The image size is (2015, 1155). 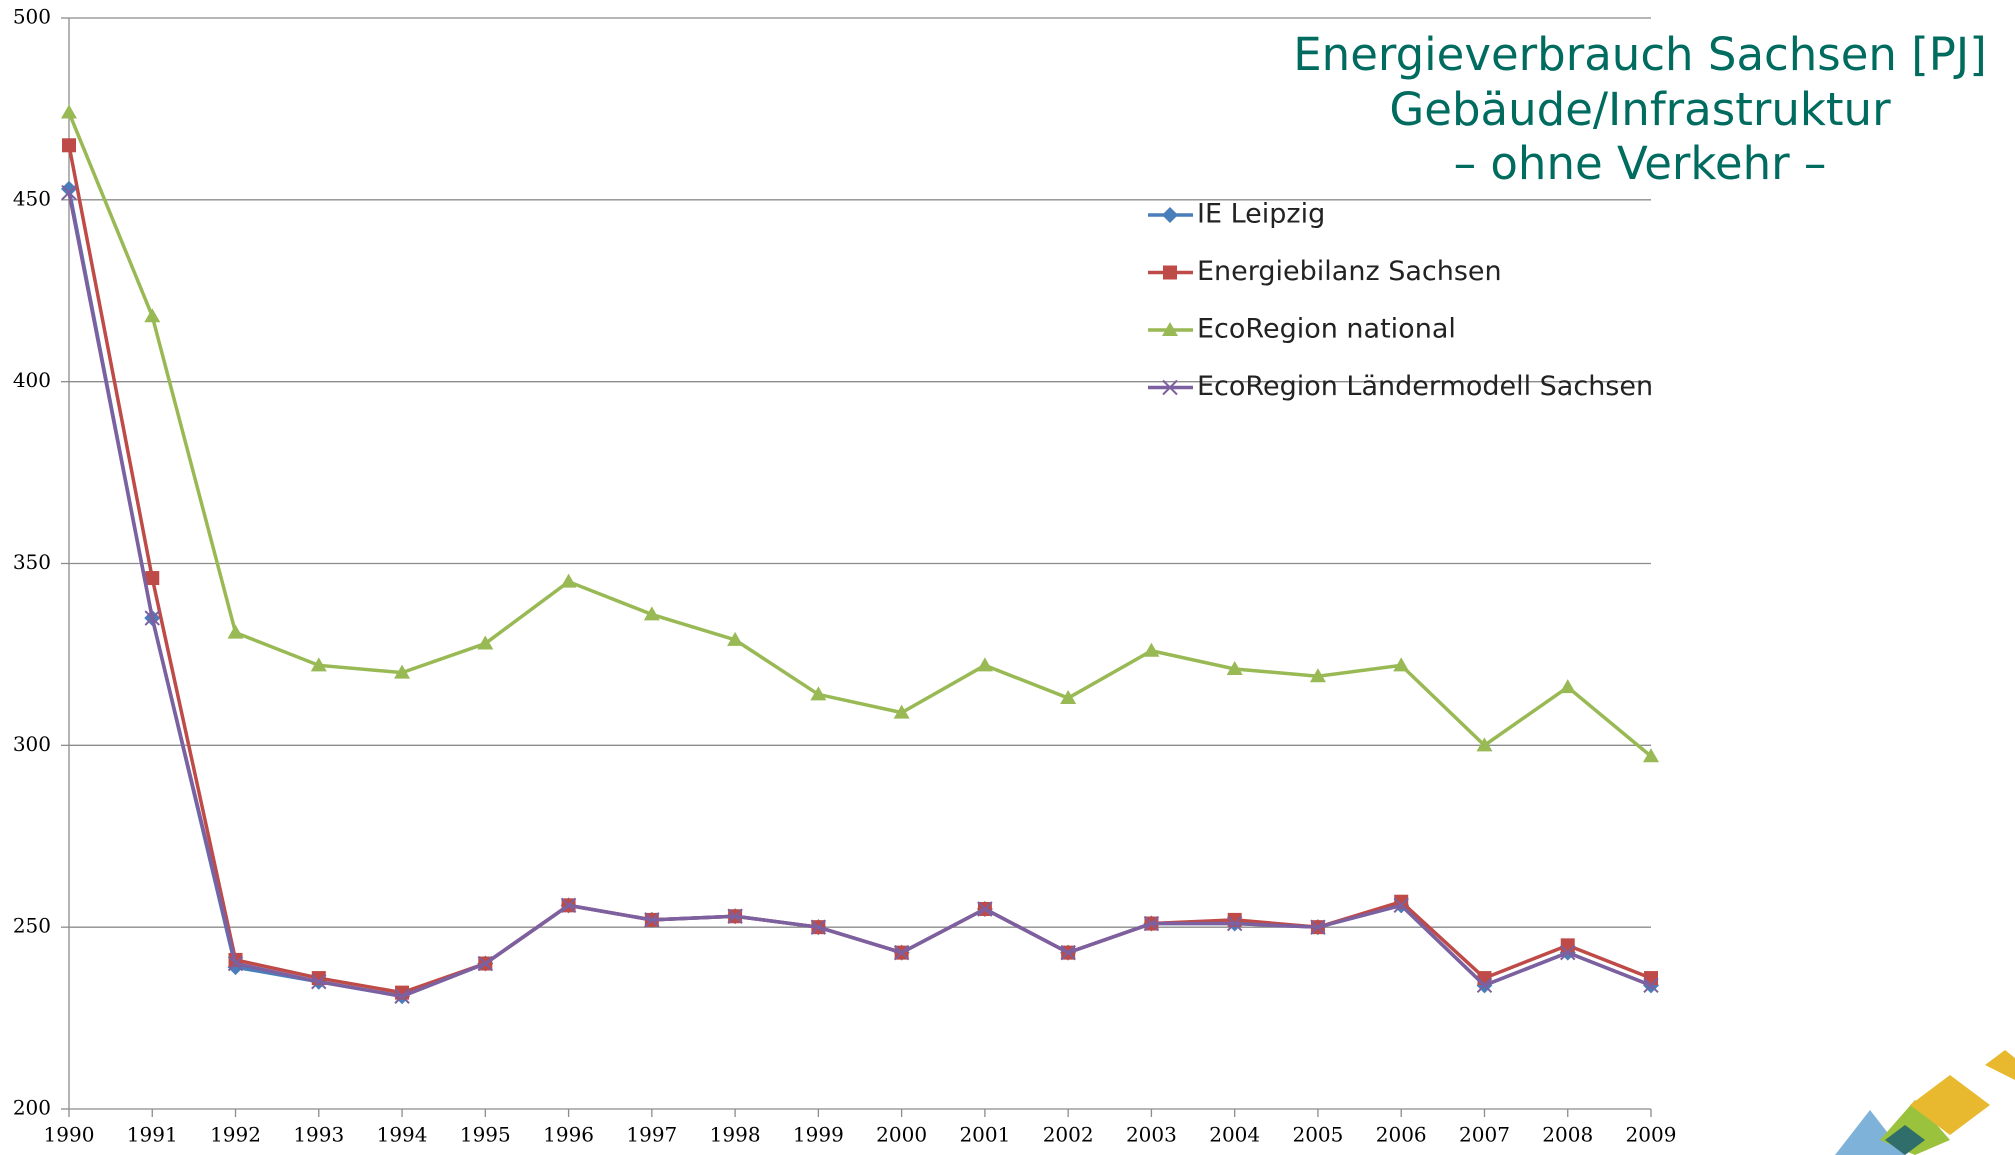 What do you see at coordinates (485, 1135) in the screenshot?
I see `x-tick-label: 1995` at bounding box center [485, 1135].